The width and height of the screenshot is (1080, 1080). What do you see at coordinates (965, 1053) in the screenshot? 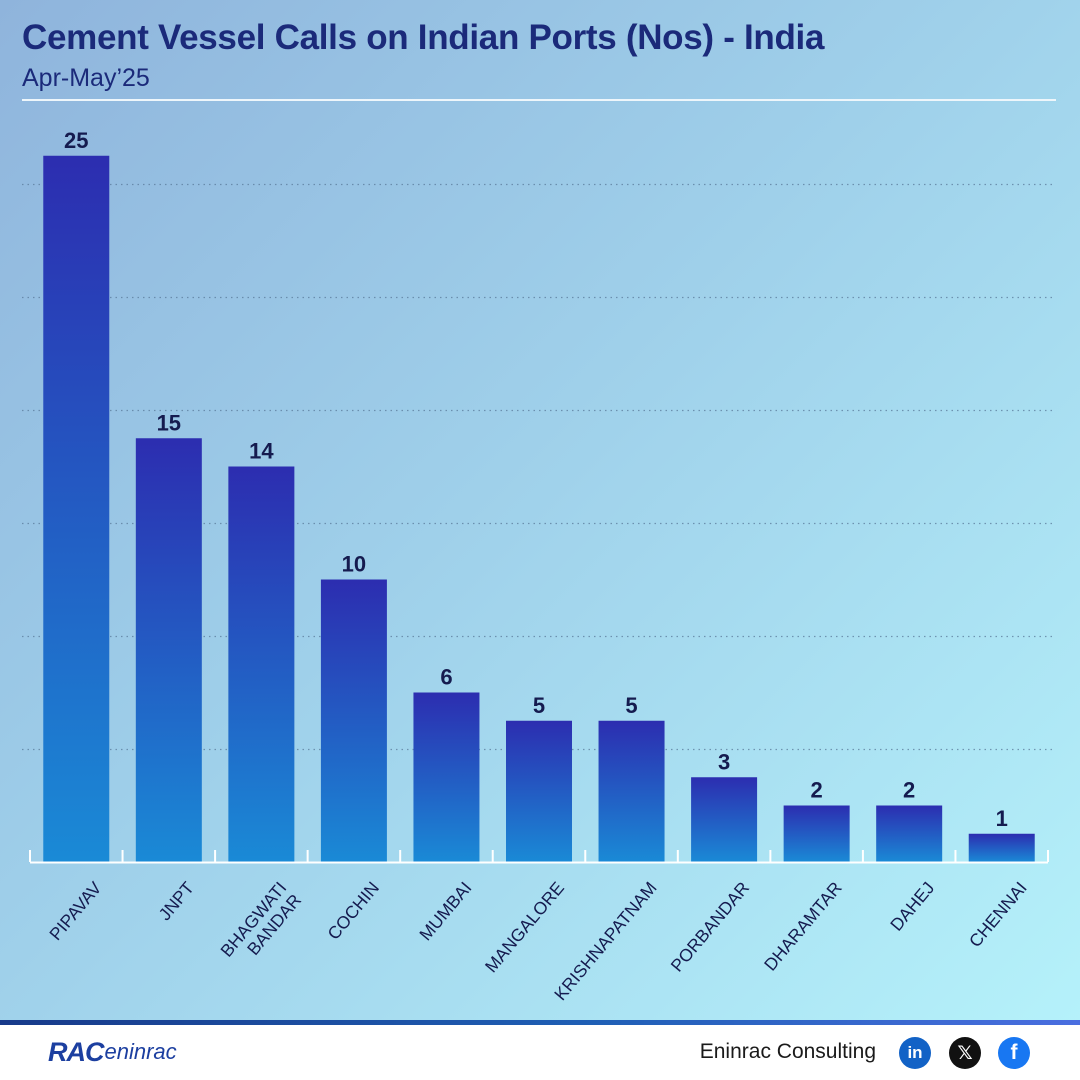
I see `x-icon: 𝕏` at bounding box center [965, 1053].